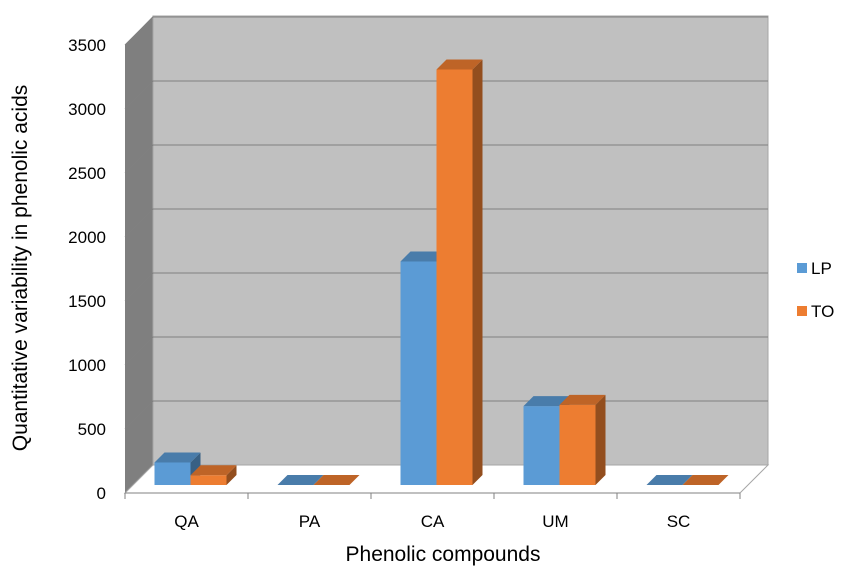 Image resolution: width=850 pixels, height=566 pixels. I want to click on bar-lp-pa, so click(300, 480).